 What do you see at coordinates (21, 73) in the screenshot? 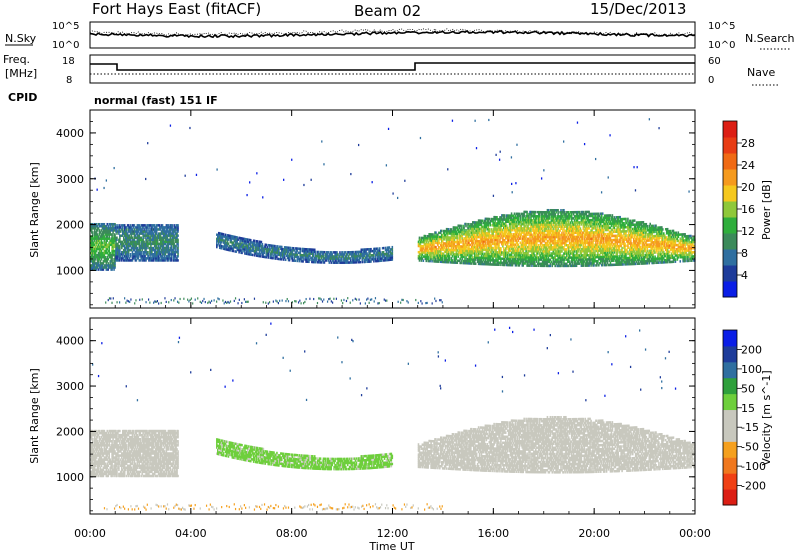
I see `freq-unit-label: [MHz]` at bounding box center [21, 73].